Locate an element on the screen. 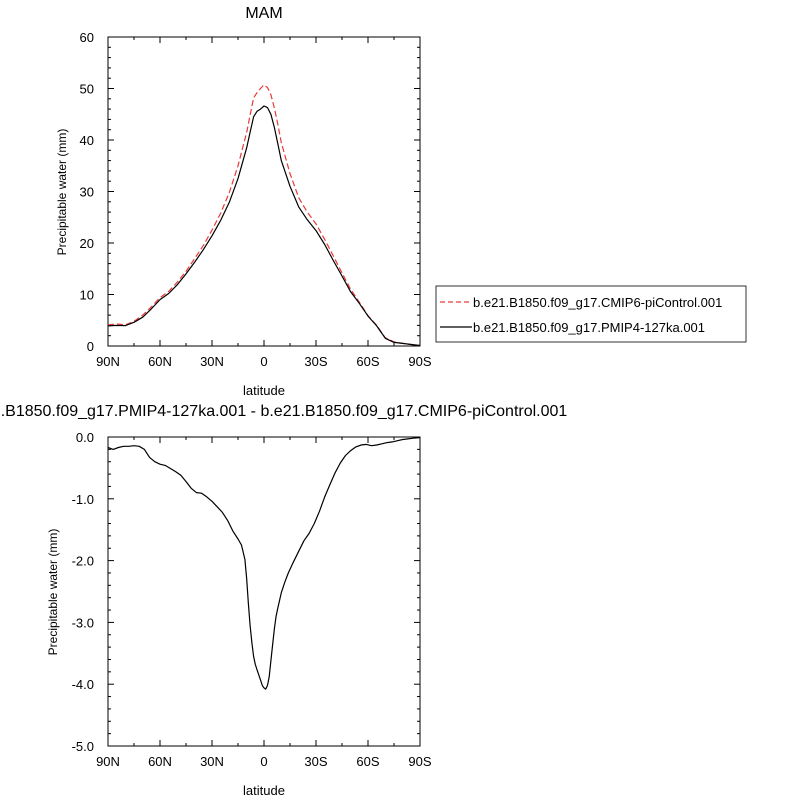 The image size is (800, 800). legend-entry-127ka: b.e21.B1850.f09_g17.PMIP4-127ka.001 is located at coordinates (589, 327).